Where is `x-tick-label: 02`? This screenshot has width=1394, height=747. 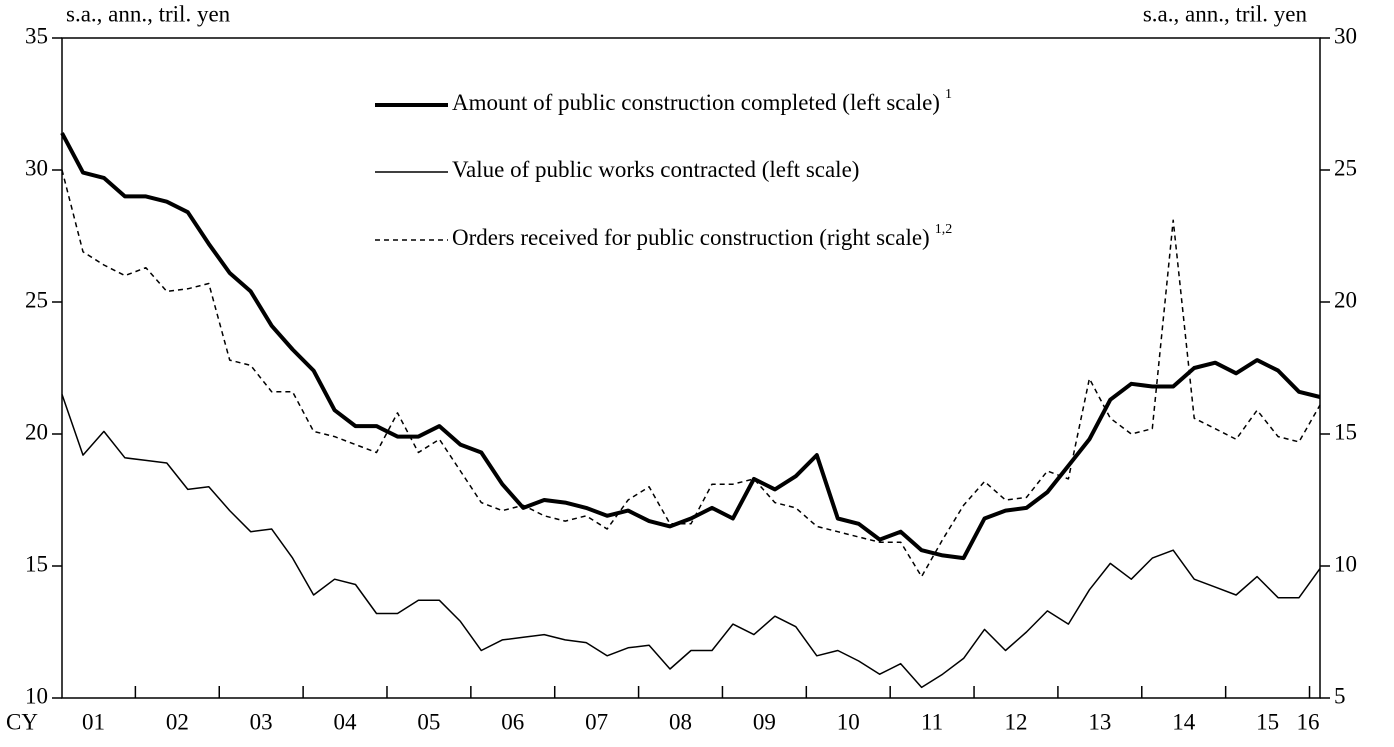
x-tick-label: 02 is located at coordinates (177, 721).